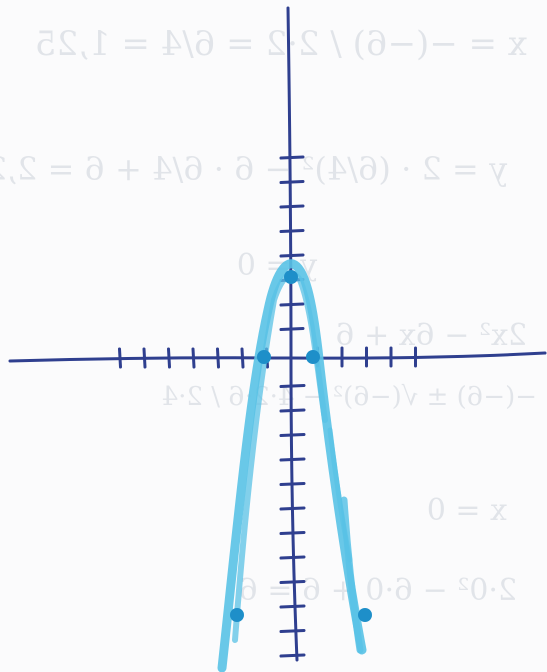 This screenshot has height=672, width=547. I want to click on y-axis-line, so click(292, 334).